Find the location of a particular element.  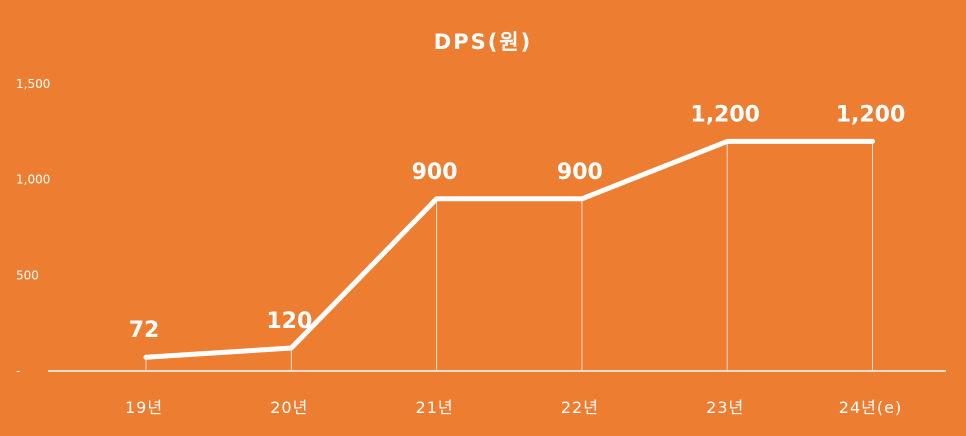

x-tick-label: 24년(e) is located at coordinates (870, 407).